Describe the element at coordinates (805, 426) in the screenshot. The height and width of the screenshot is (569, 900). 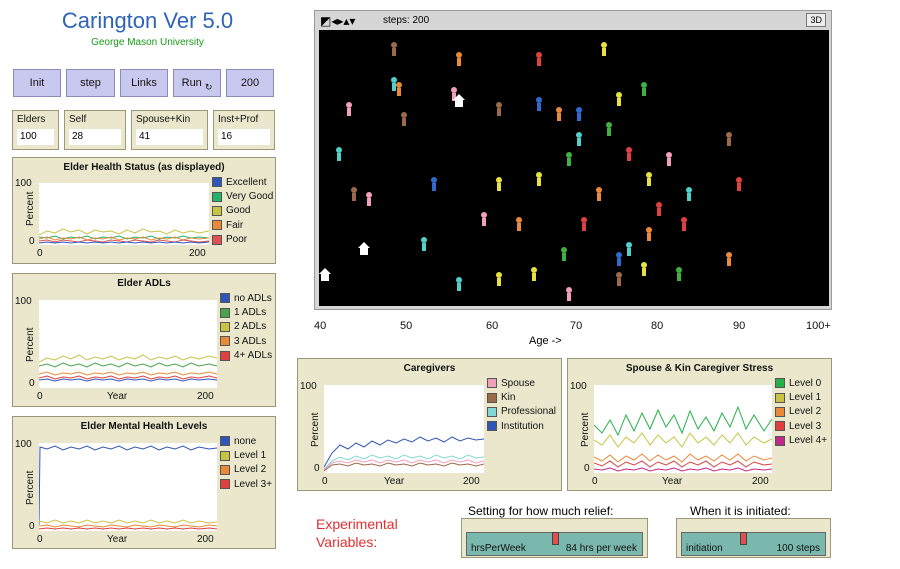
I see `legend-label: Level 3` at that location.